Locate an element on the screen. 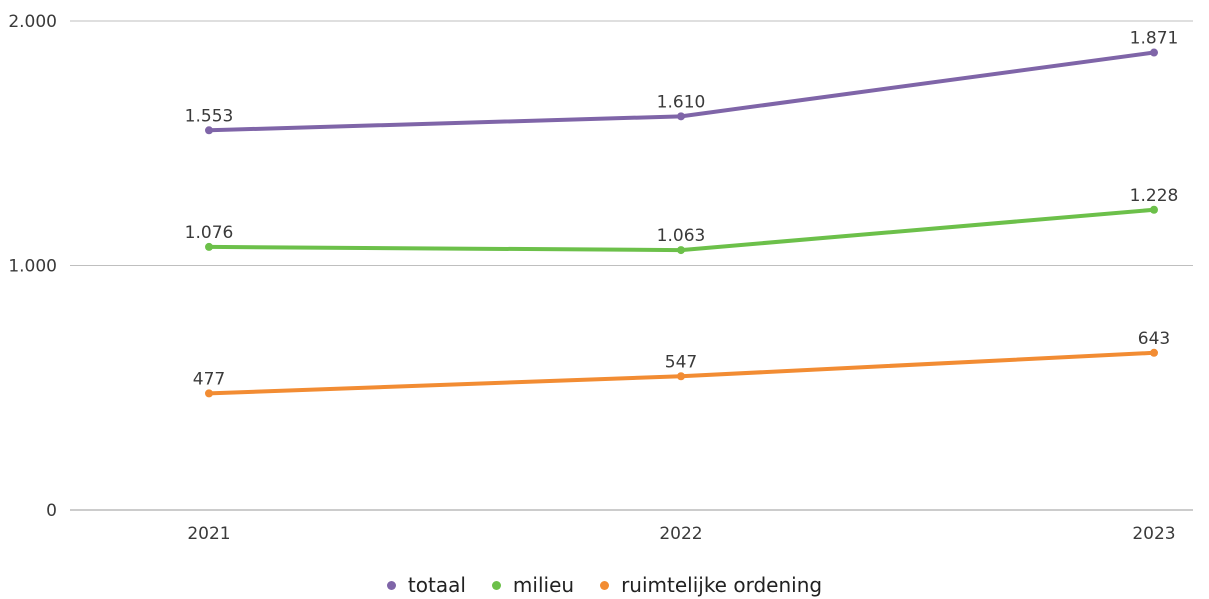 The height and width of the screenshot is (599, 1209). legend-item: ruimtelijke ordening is located at coordinates (711, 585).